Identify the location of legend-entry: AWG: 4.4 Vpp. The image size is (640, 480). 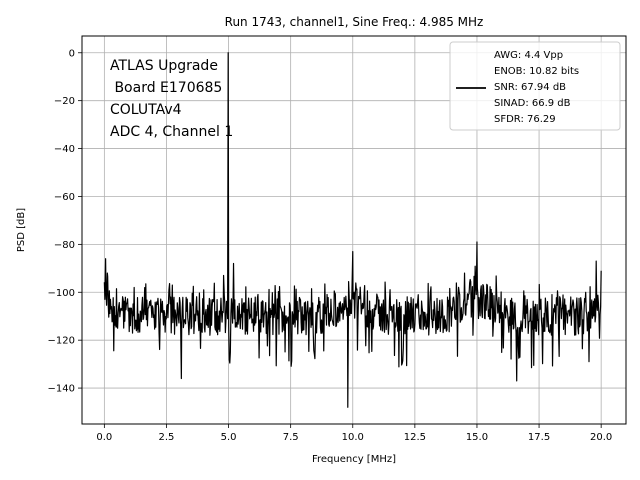
(528, 55).